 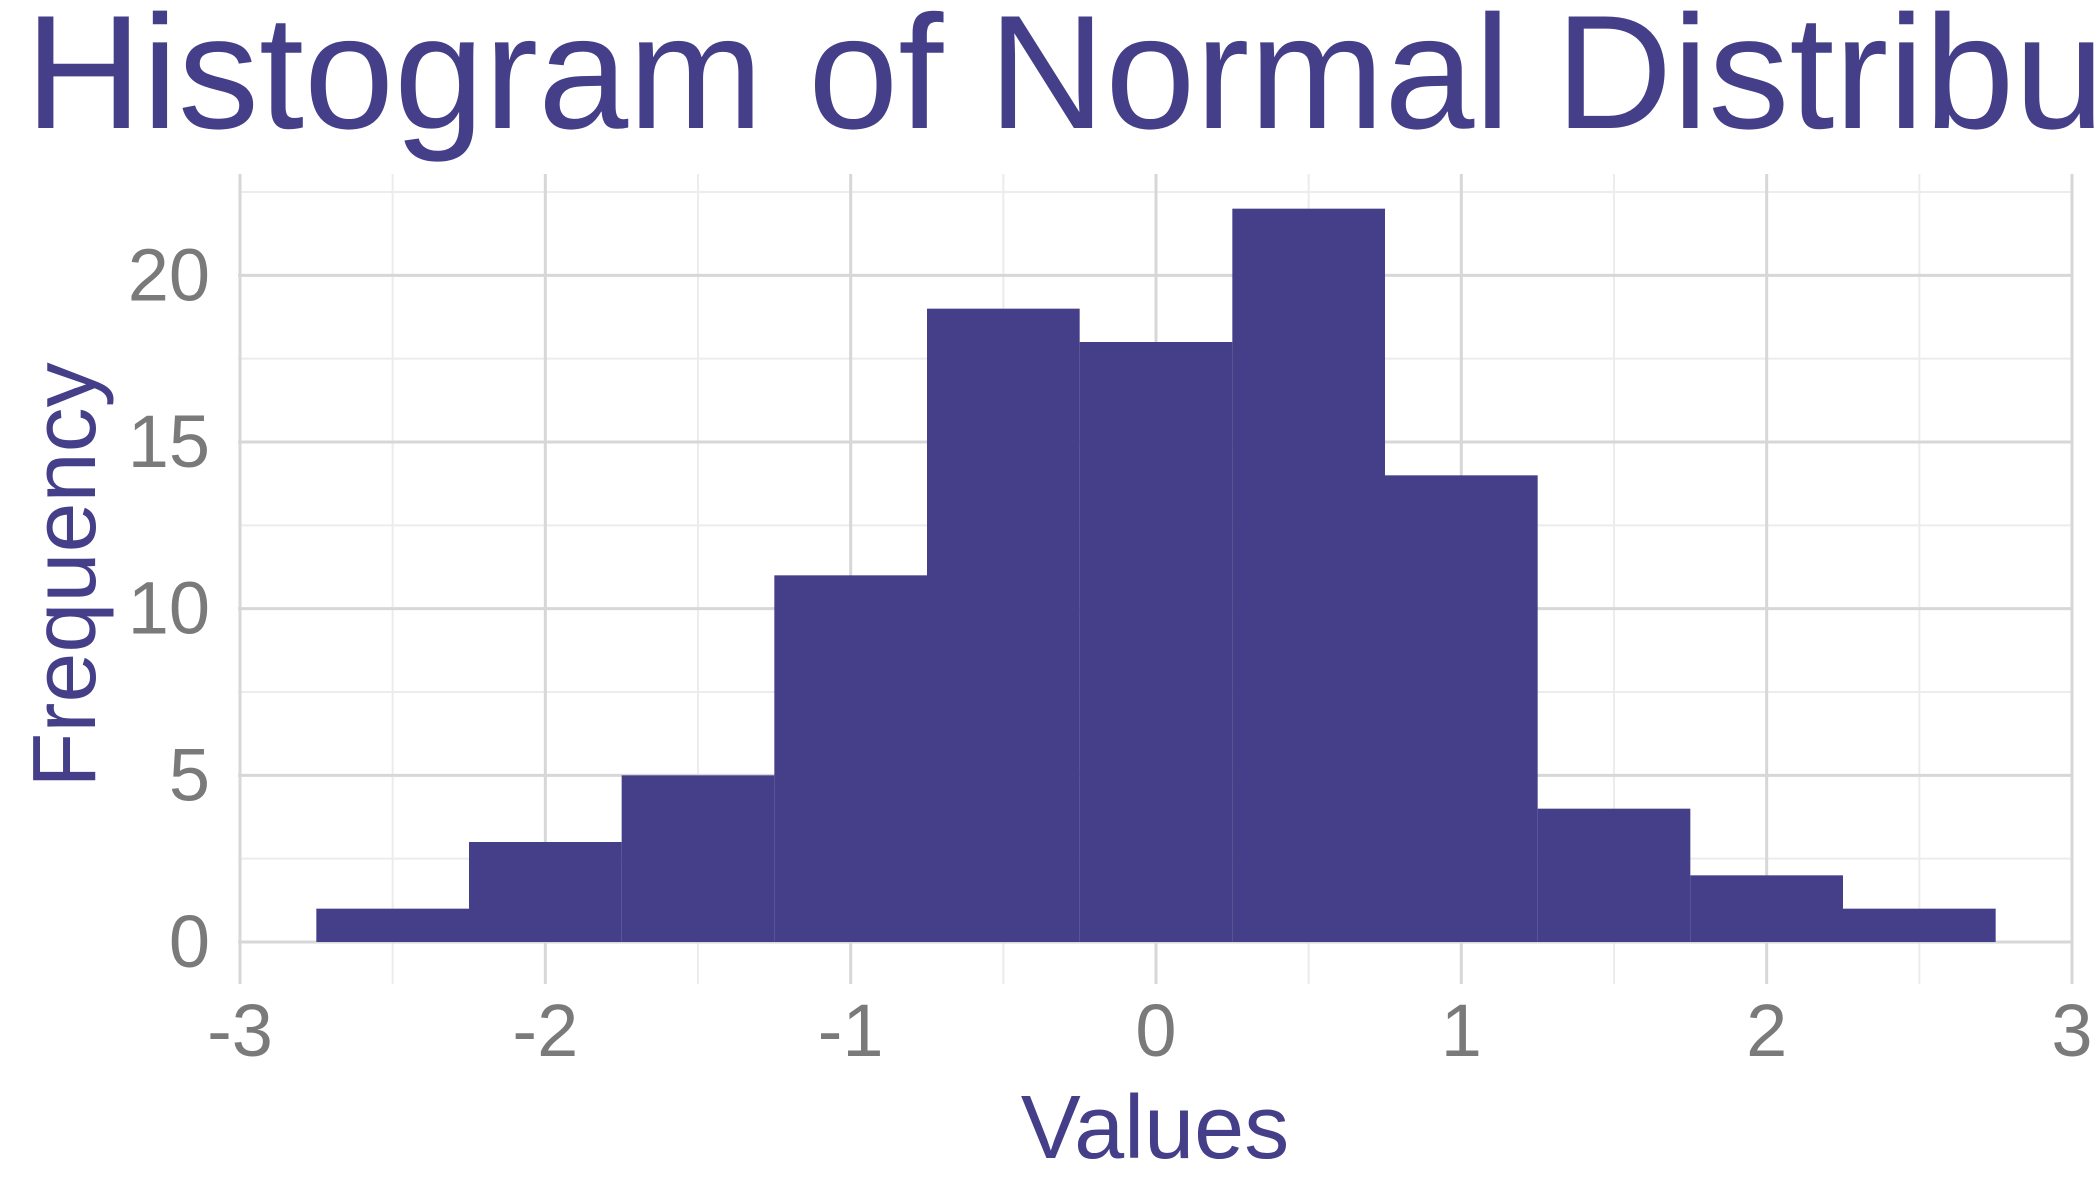 What do you see at coordinates (169, 608) in the screenshot?
I see `y-tick-label: 10` at bounding box center [169, 608].